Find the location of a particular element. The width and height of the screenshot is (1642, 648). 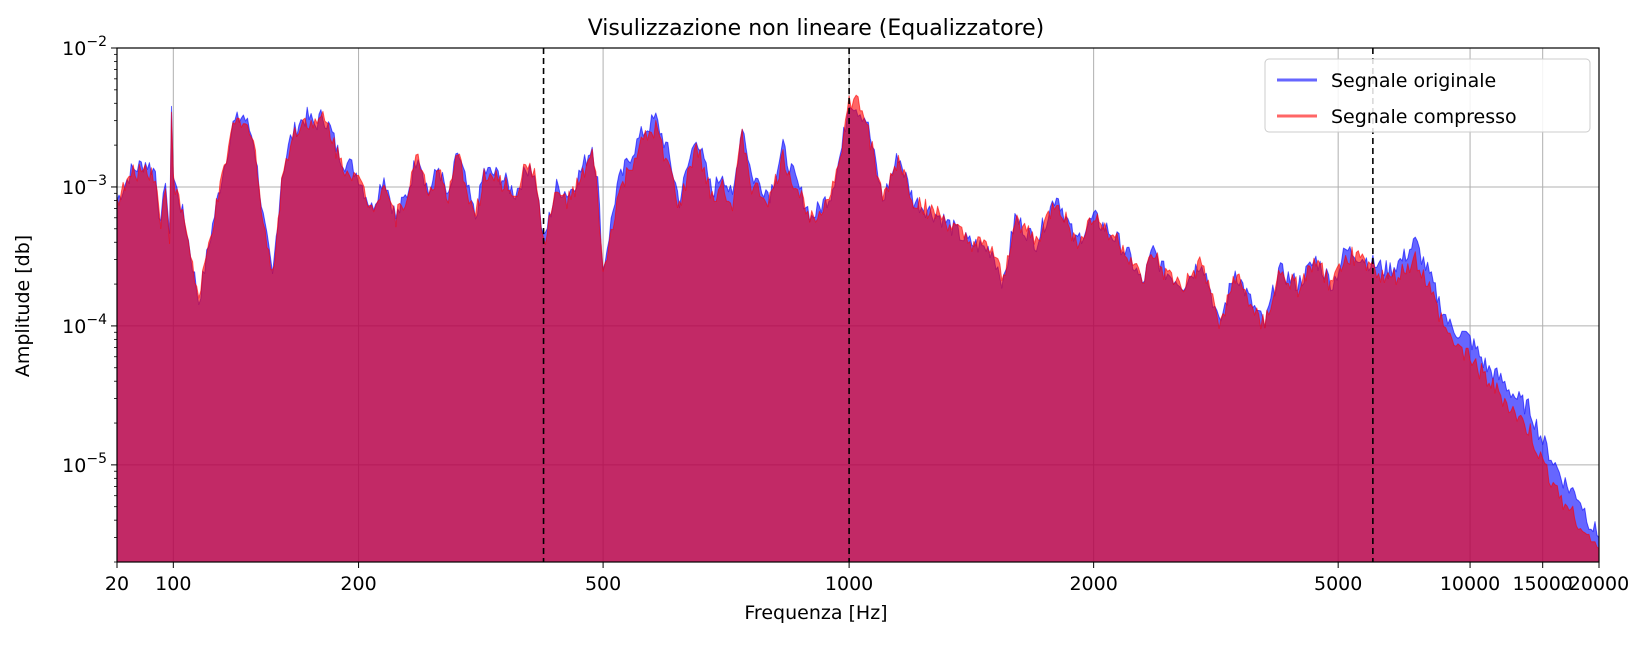

x-tick-label: 20000 is located at coordinates (1599, 584).